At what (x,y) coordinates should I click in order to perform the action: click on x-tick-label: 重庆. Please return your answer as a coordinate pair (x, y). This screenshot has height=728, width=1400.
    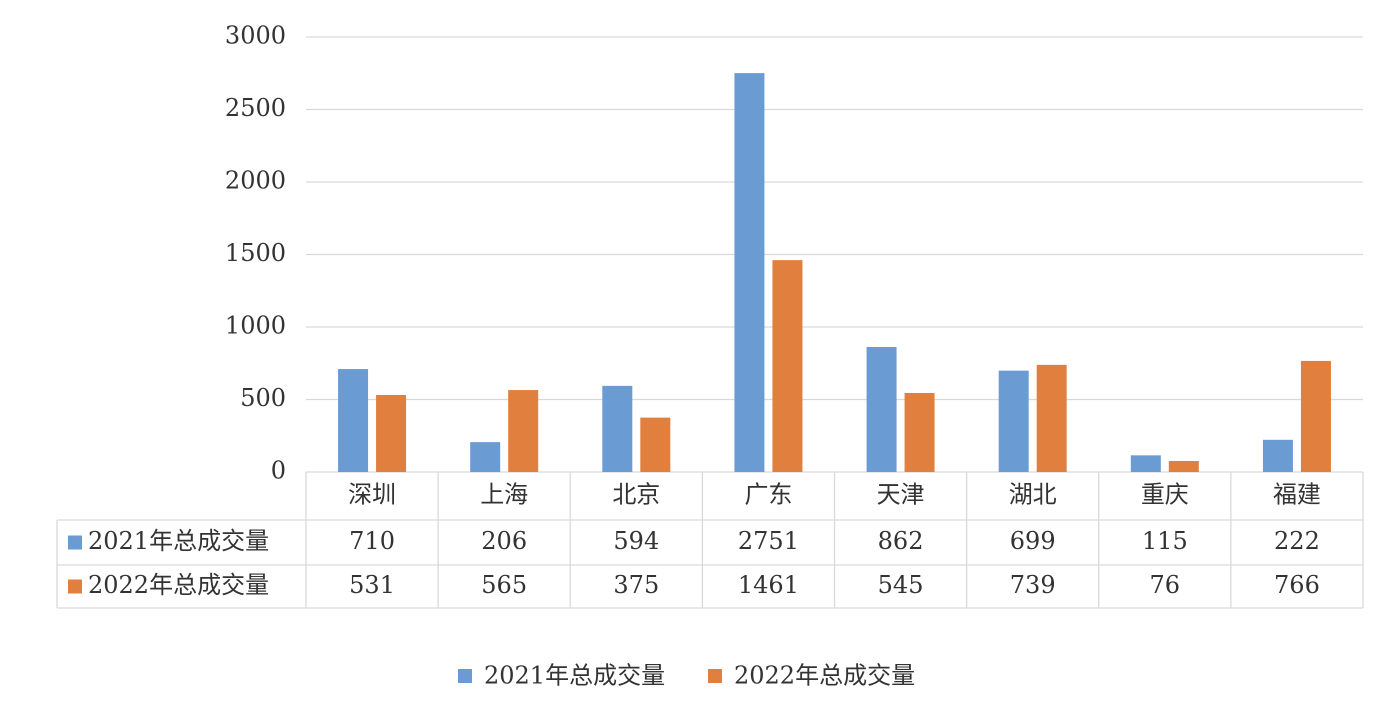
    Looking at the image, I should click on (1165, 495).